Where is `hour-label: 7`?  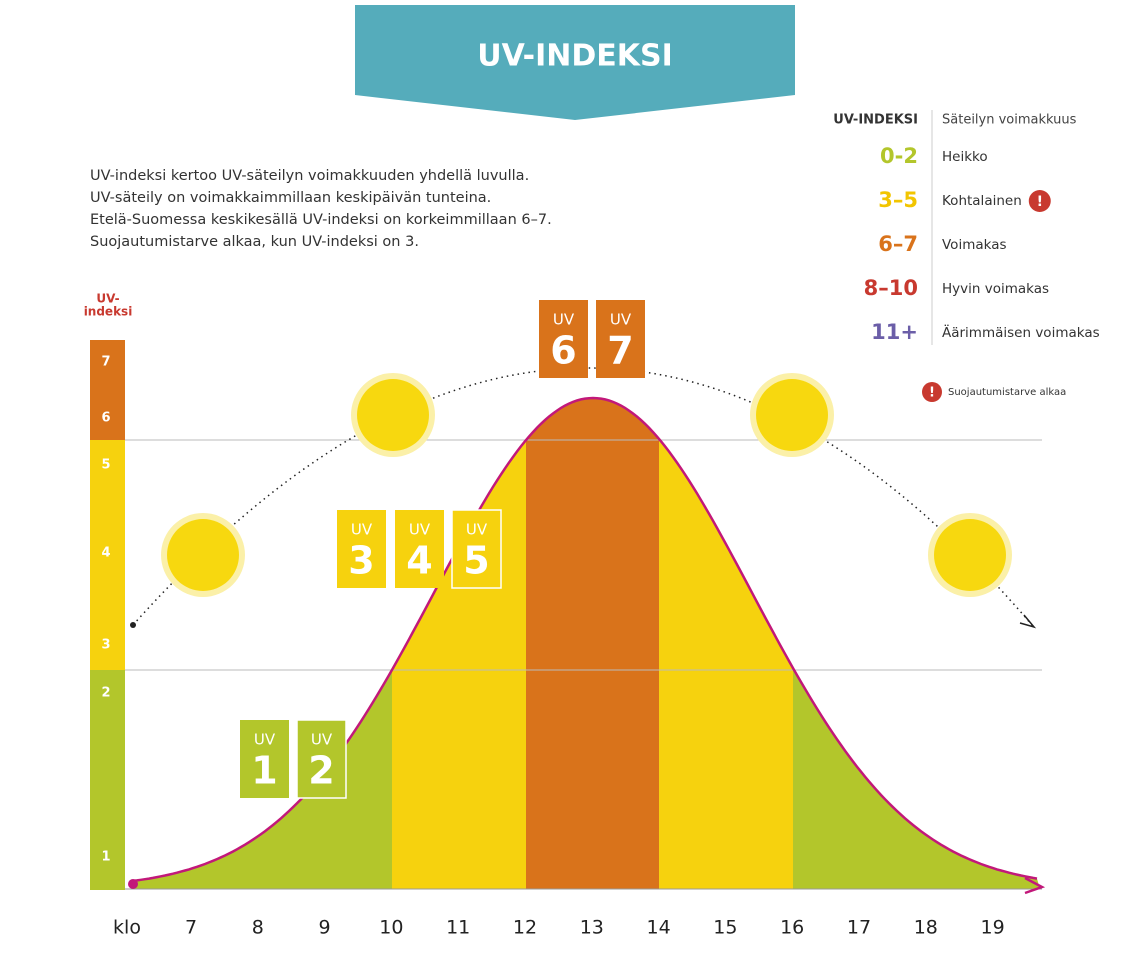 hour-label: 7 is located at coordinates (191, 928).